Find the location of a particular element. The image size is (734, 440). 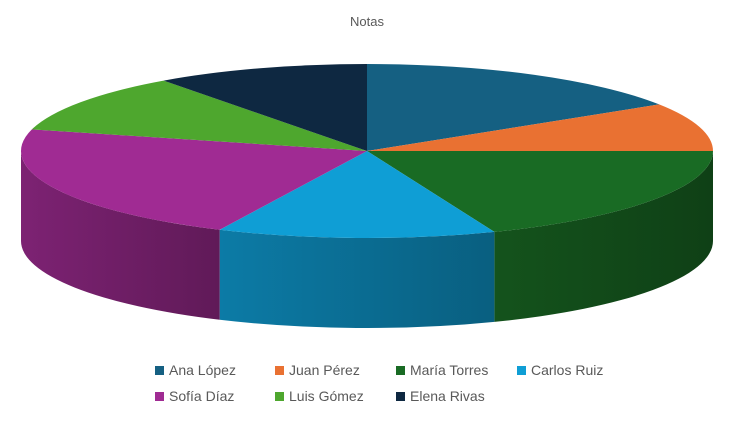

pie-slice-juan-p-rez is located at coordinates (540, 127).